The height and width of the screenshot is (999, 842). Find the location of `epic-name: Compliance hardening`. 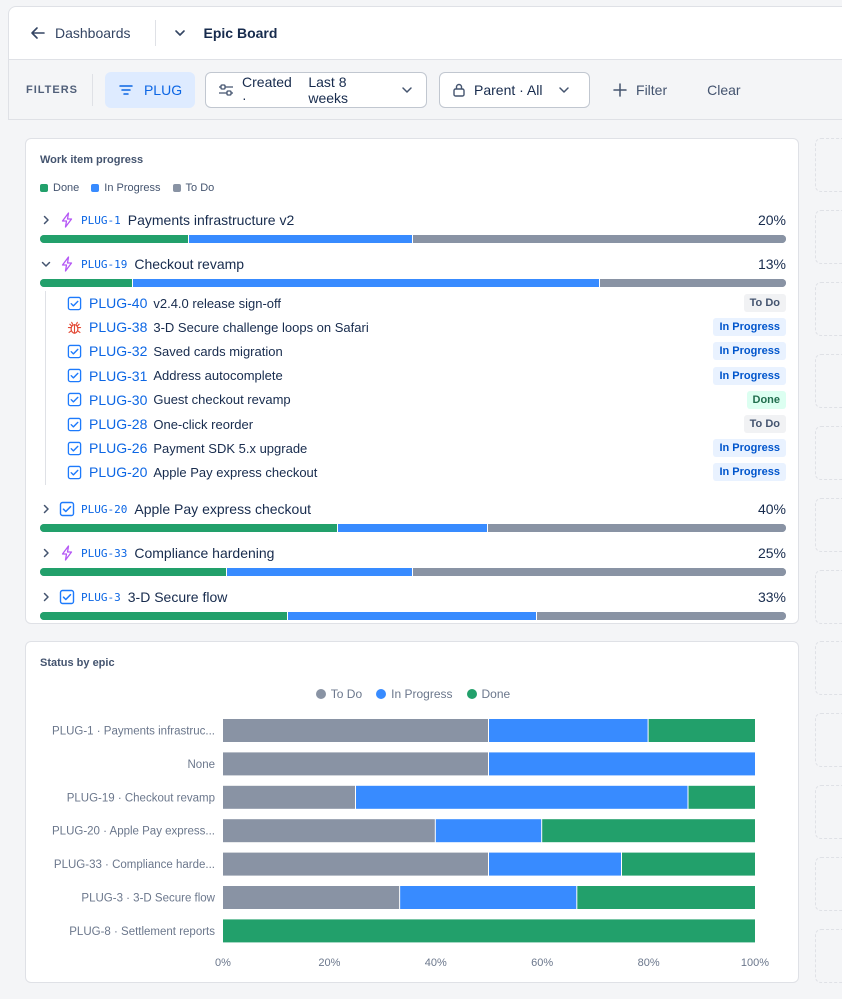

epic-name: Compliance hardening is located at coordinates (204, 553).